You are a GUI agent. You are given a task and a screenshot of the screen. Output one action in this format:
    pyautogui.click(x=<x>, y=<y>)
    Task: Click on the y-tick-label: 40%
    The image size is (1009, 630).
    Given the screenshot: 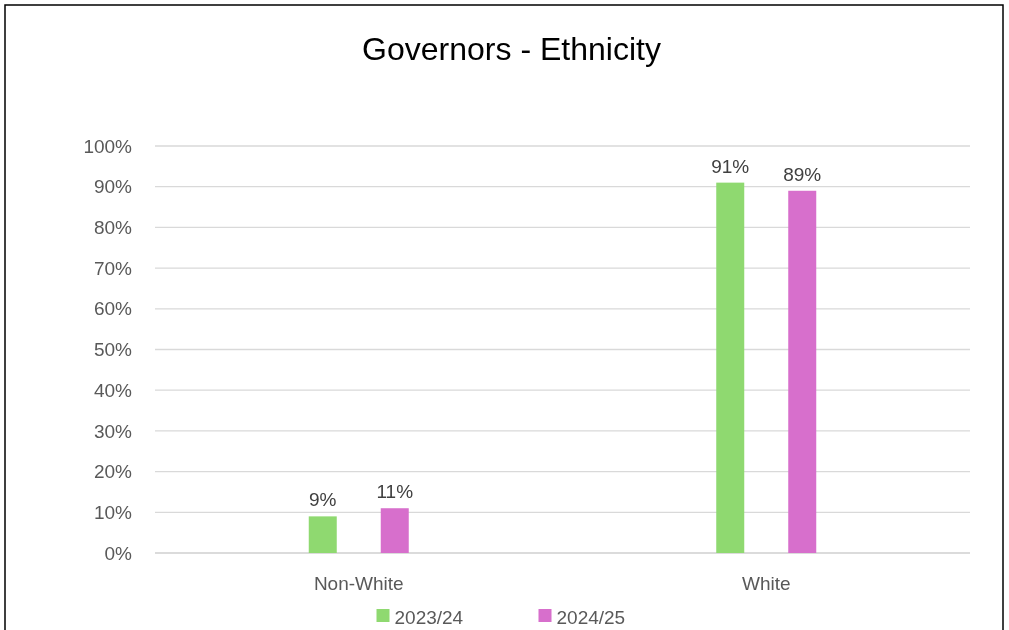 What is the action you would take?
    pyautogui.click(x=113, y=390)
    